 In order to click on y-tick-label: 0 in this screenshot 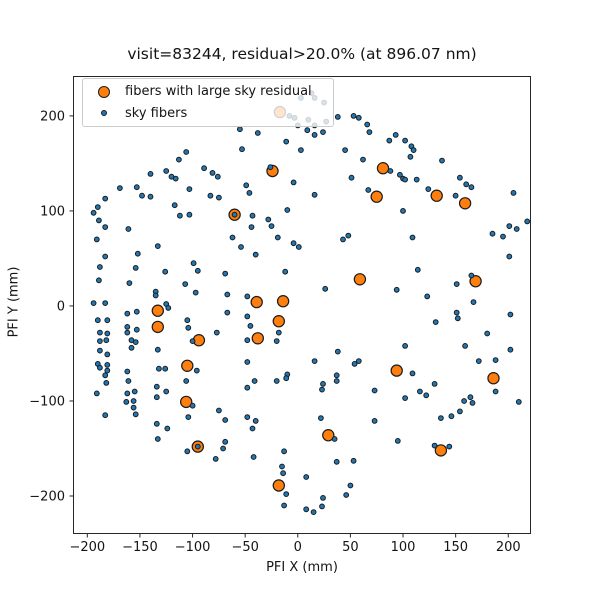, I will do `click(61, 306)`.